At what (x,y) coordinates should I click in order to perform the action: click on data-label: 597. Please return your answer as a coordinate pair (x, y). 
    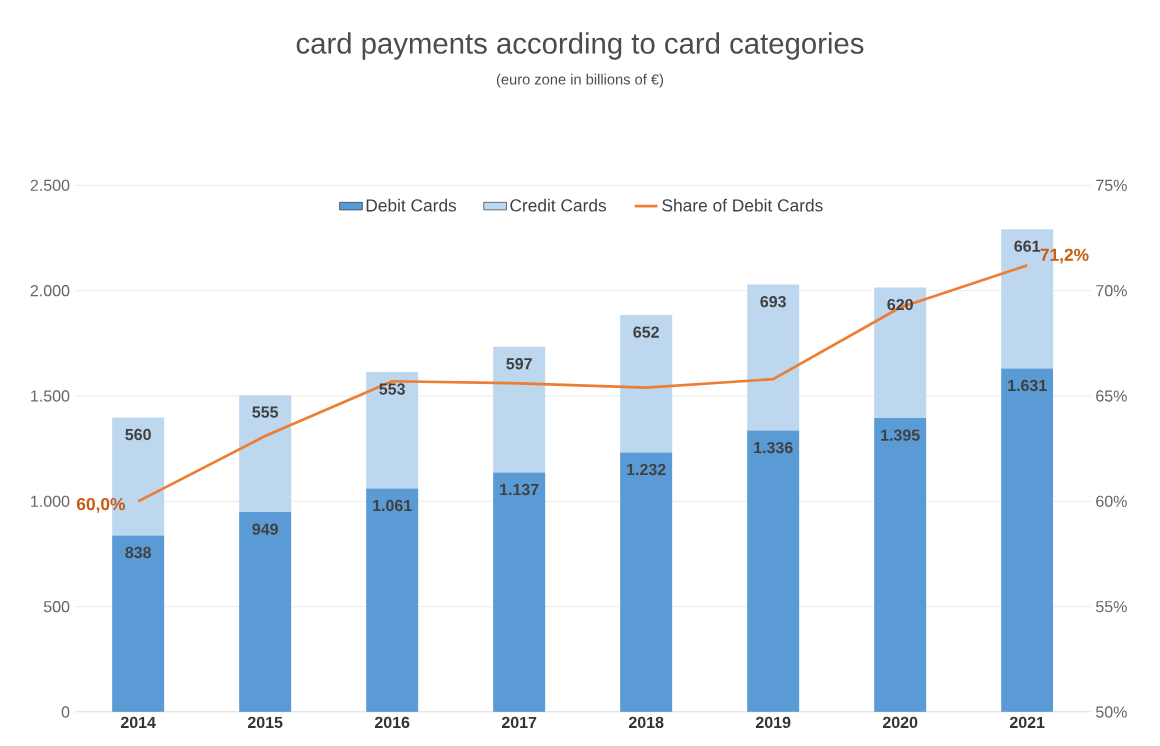
    Looking at the image, I should click on (519, 364).